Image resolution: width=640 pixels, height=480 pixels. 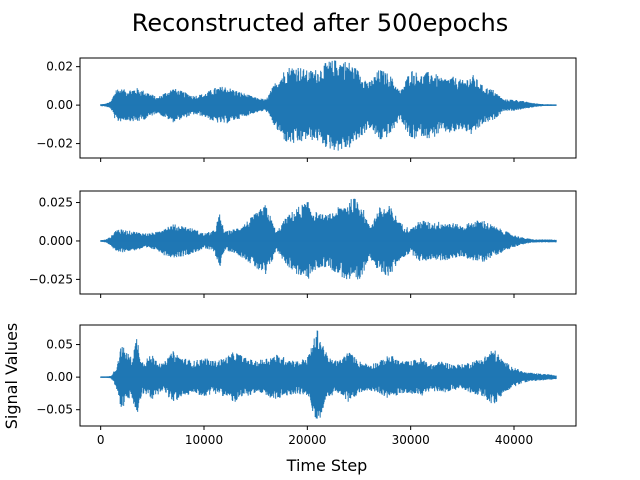 What do you see at coordinates (327, 465) in the screenshot?
I see `x-axis-label: Time Step` at bounding box center [327, 465].